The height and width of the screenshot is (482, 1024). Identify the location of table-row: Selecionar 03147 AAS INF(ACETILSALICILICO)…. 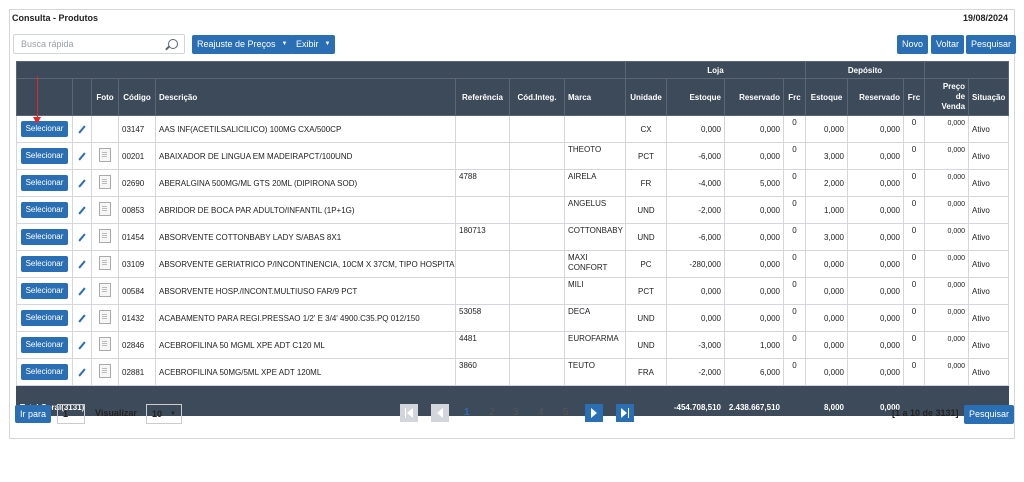
(513, 129).